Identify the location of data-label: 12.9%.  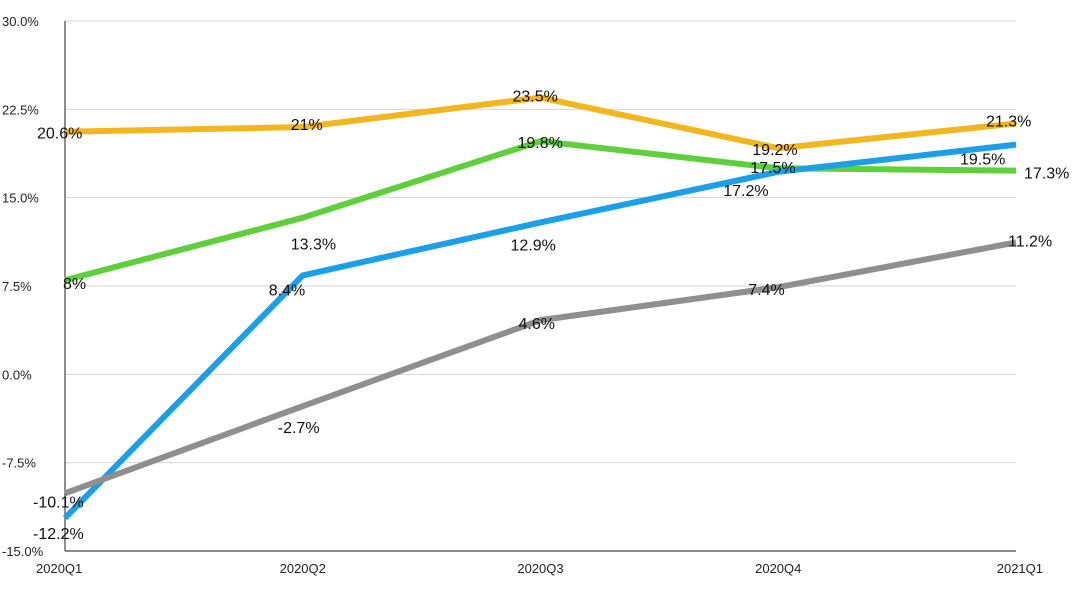
(533, 245).